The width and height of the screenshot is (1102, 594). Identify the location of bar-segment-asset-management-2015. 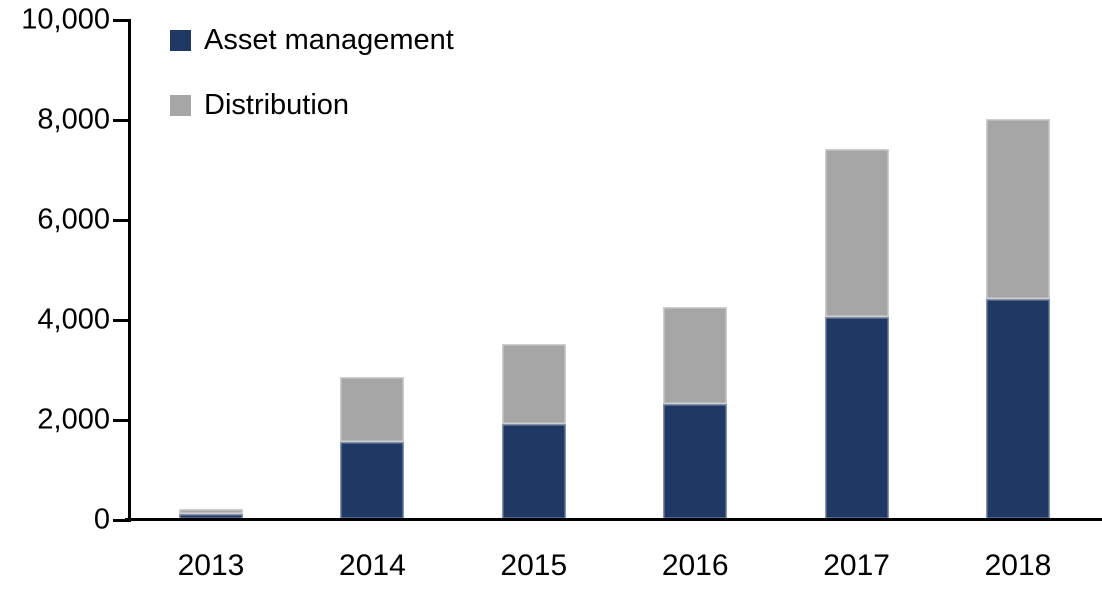
(534, 471).